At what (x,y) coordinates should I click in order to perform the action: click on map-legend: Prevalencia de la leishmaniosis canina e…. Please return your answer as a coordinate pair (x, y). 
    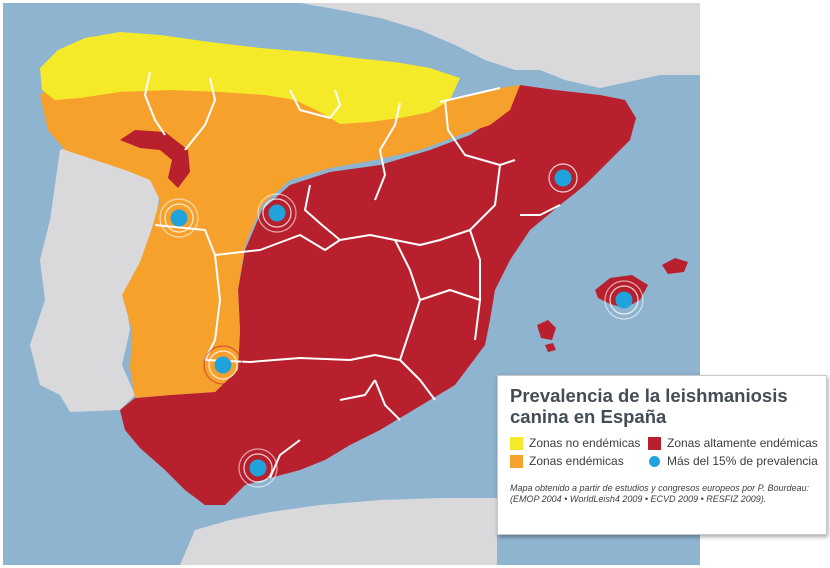
    Looking at the image, I should click on (662, 455).